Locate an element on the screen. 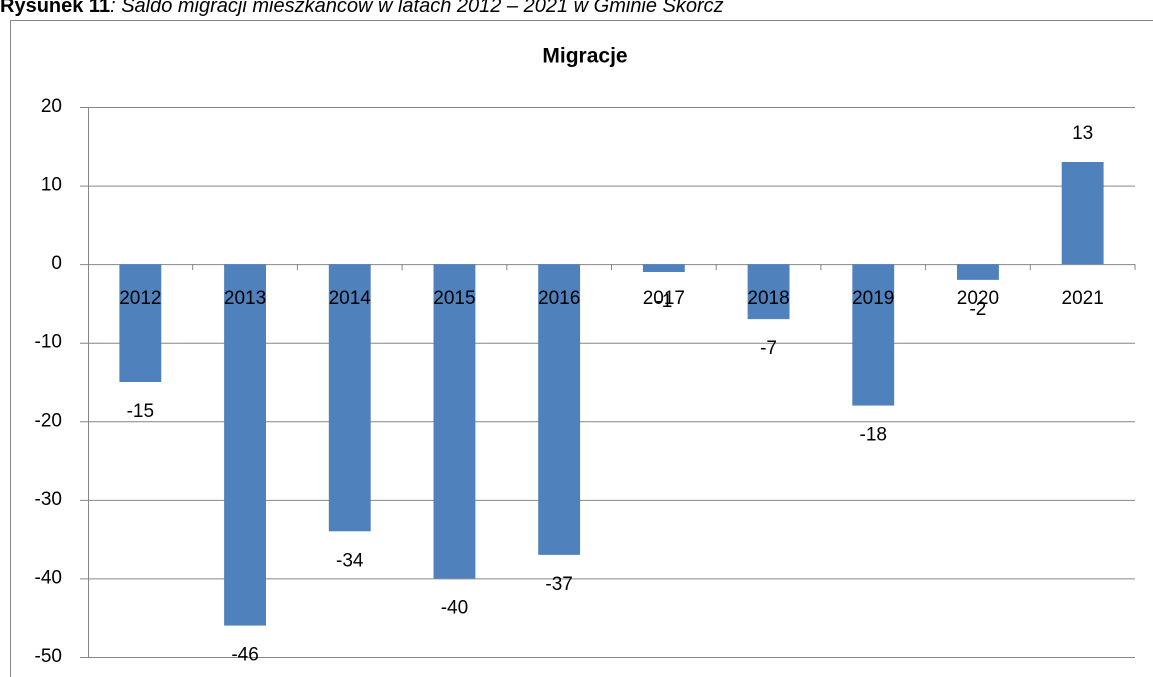 The width and height of the screenshot is (1153, 677). y-tick-label: -50 is located at coordinates (48, 656).